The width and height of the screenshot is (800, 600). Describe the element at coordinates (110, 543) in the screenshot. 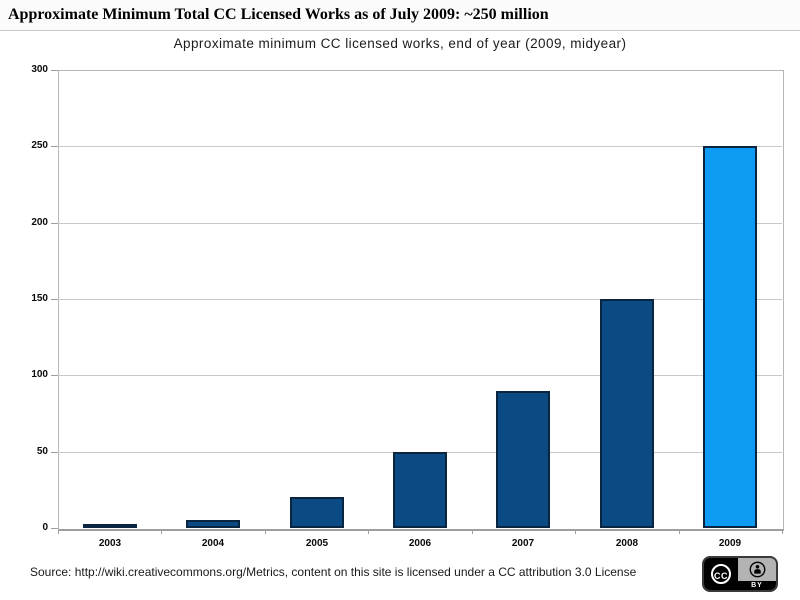

I see `x-axis-label-2003: 2003` at that location.